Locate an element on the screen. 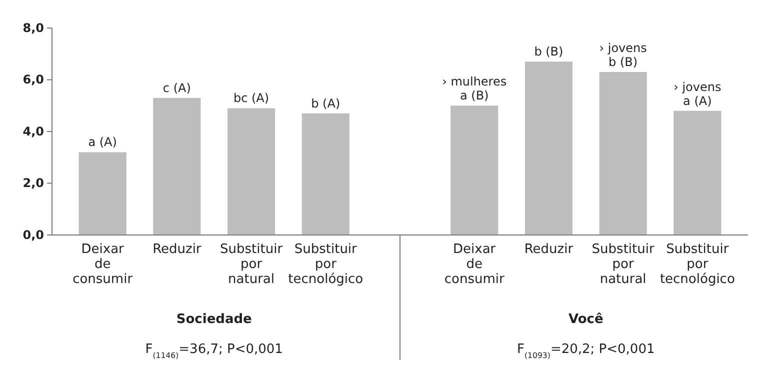 Image resolution: width=760 pixels, height=380 pixels. y-tick-label: 2,0 is located at coordinates (33, 183).